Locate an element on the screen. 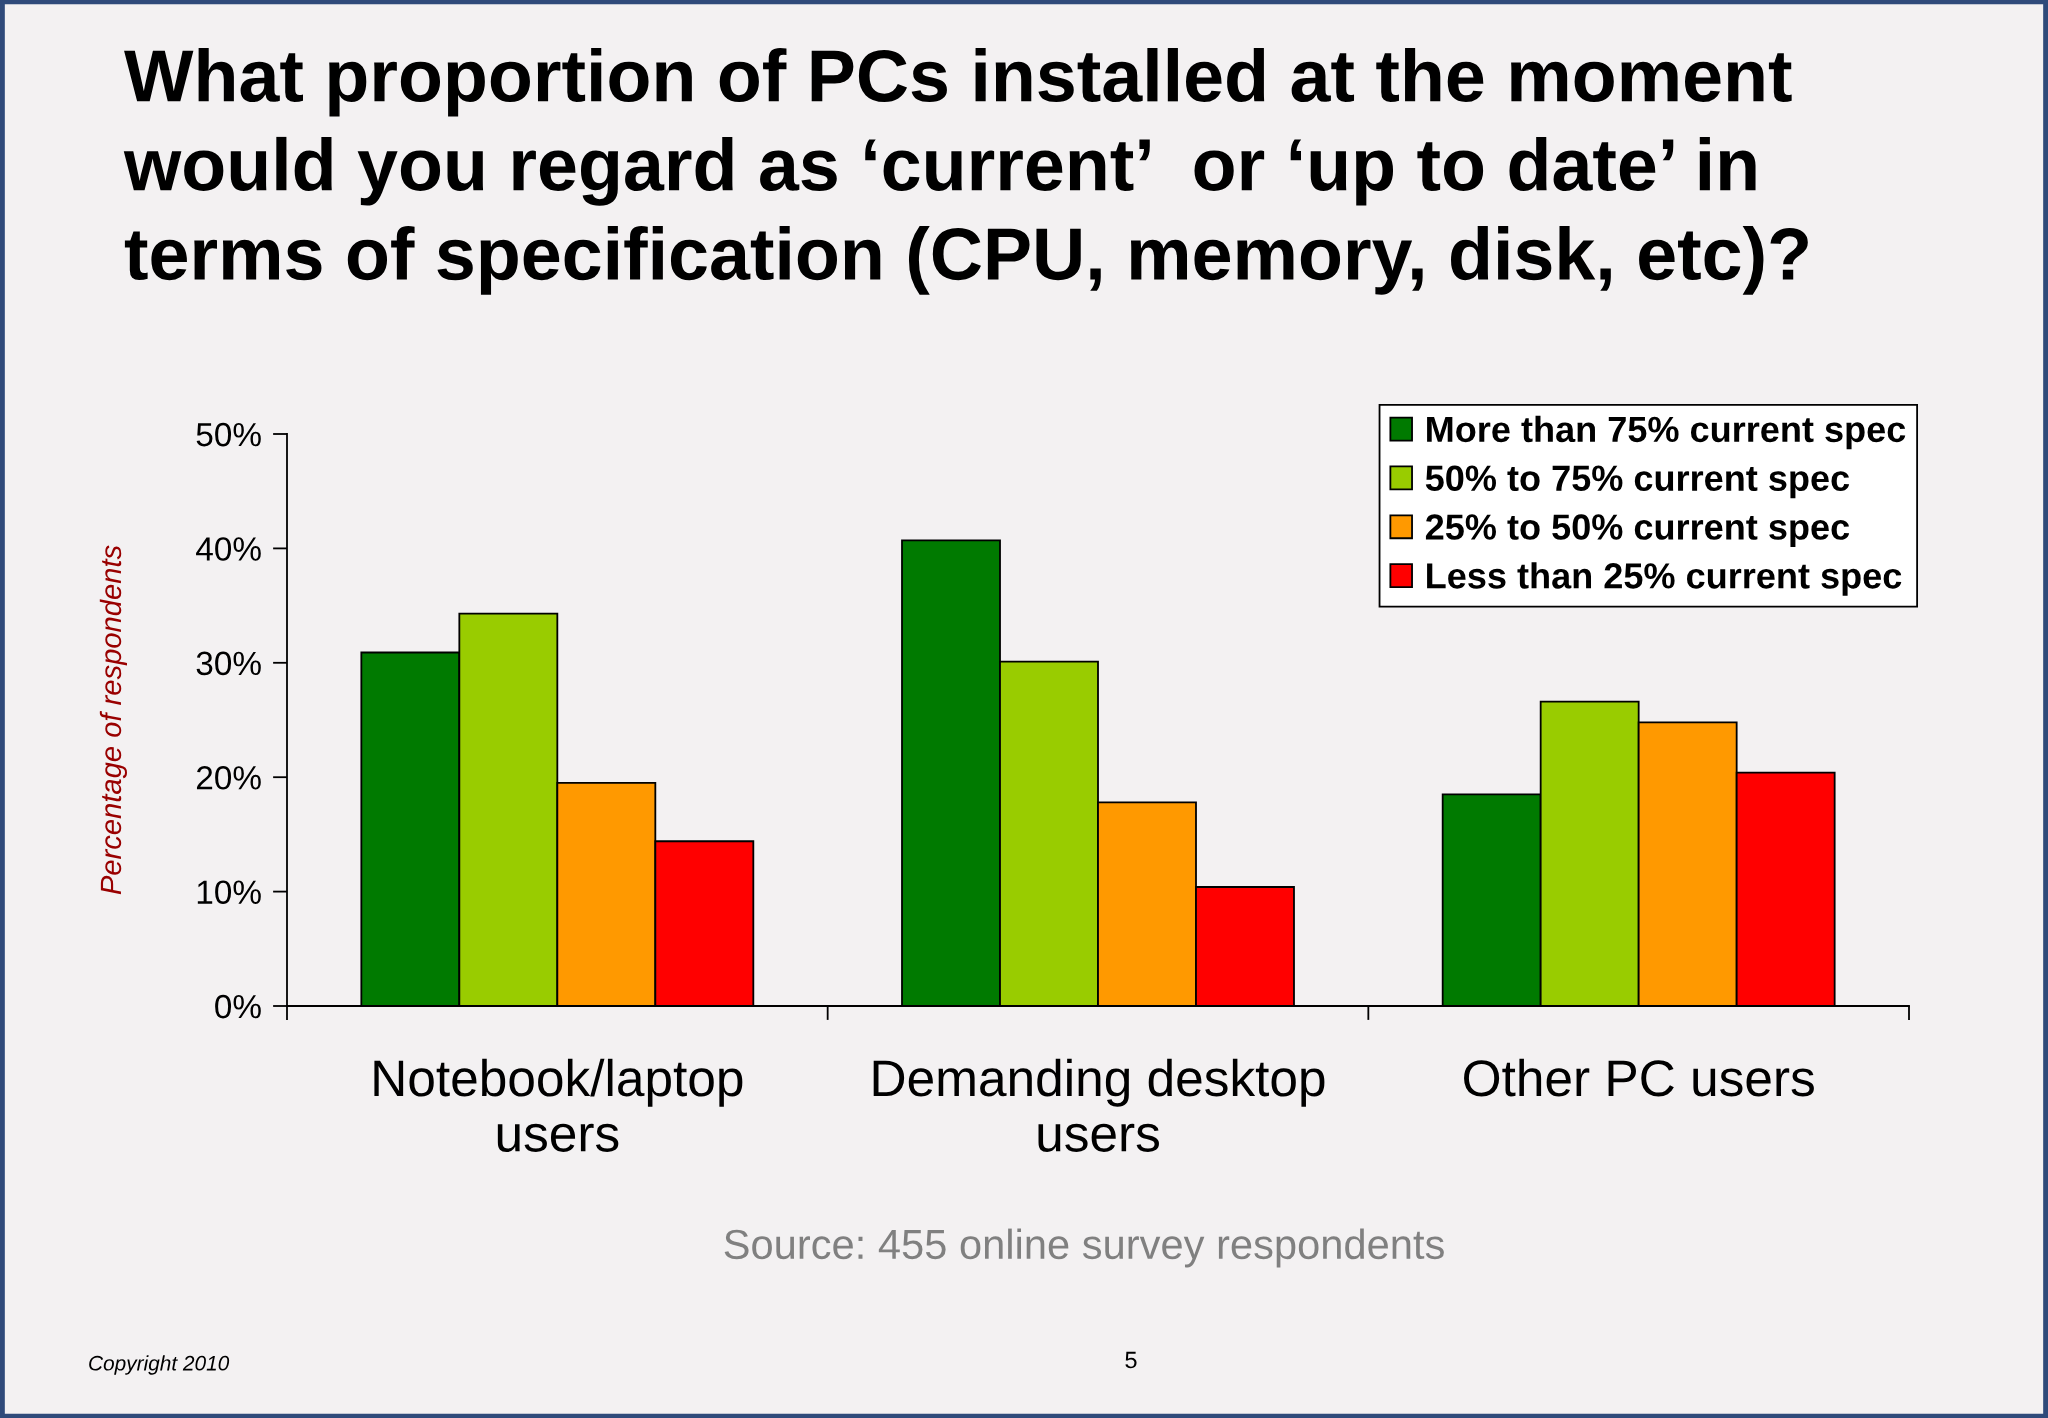 This screenshot has width=2048, height=1418. legend-label: 50% to 75% current spec is located at coordinates (1637, 482).